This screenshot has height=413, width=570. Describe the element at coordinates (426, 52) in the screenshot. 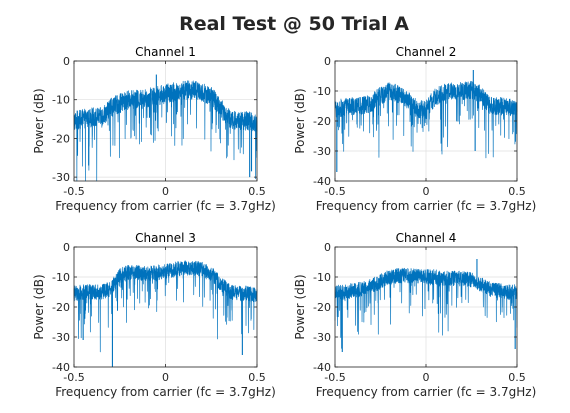

I see `subplot-title: Channel 2` at that location.